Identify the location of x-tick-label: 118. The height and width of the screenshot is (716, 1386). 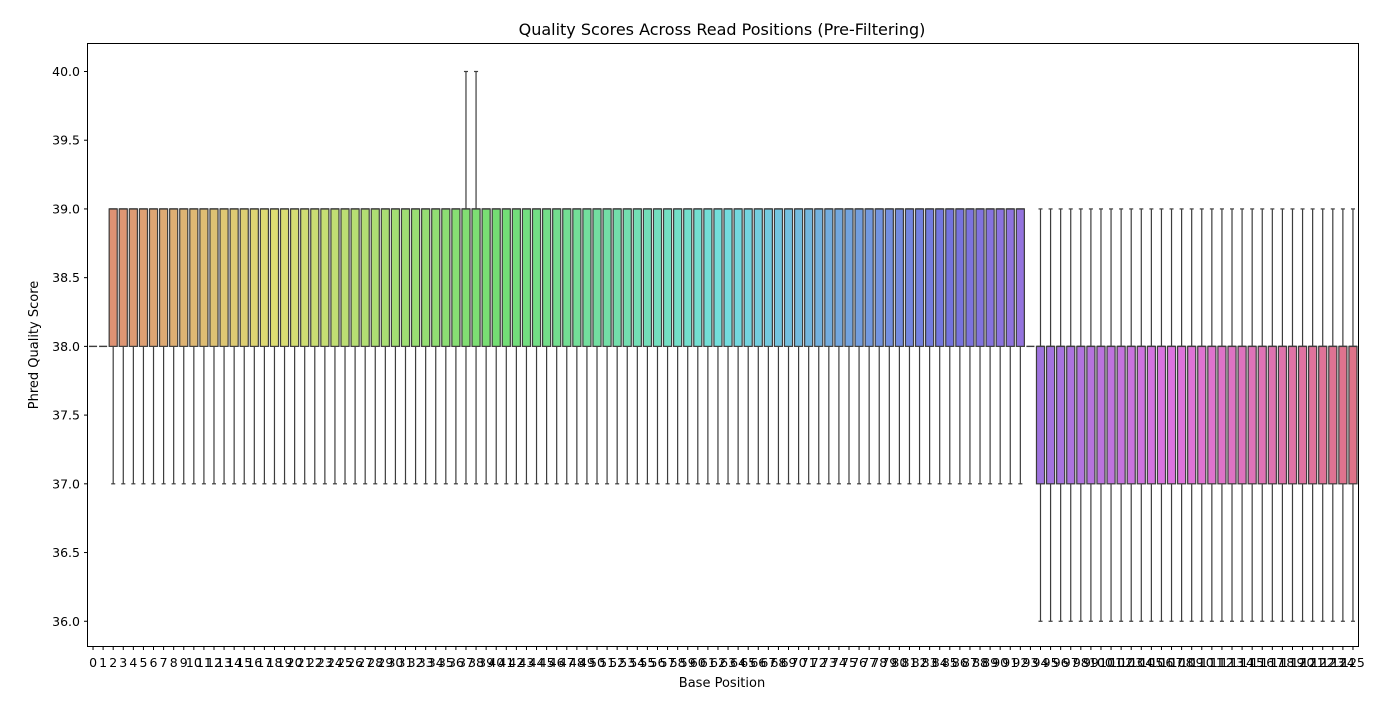
(1282, 662).